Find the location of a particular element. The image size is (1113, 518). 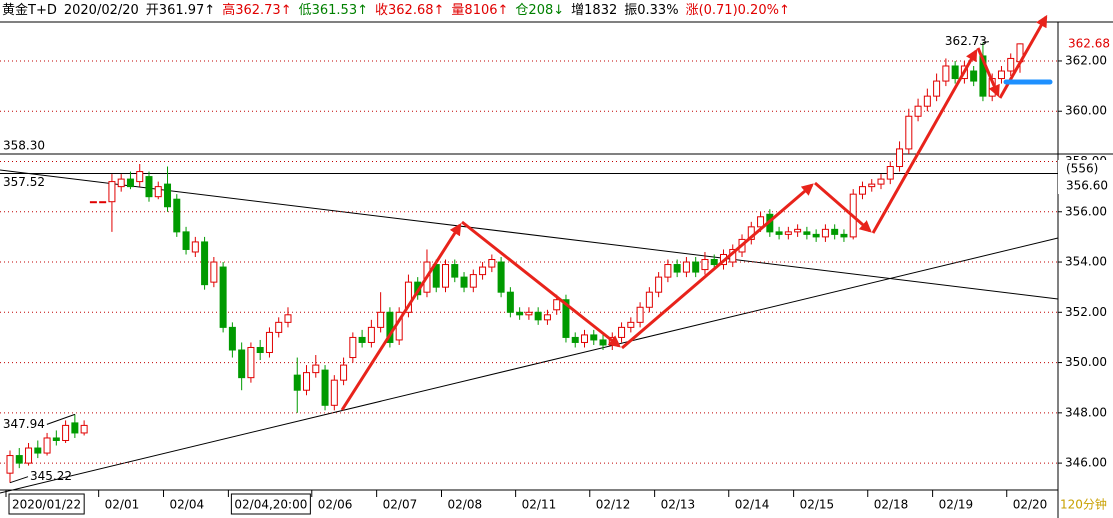

axis-box is located at coordinates (1085, 177).